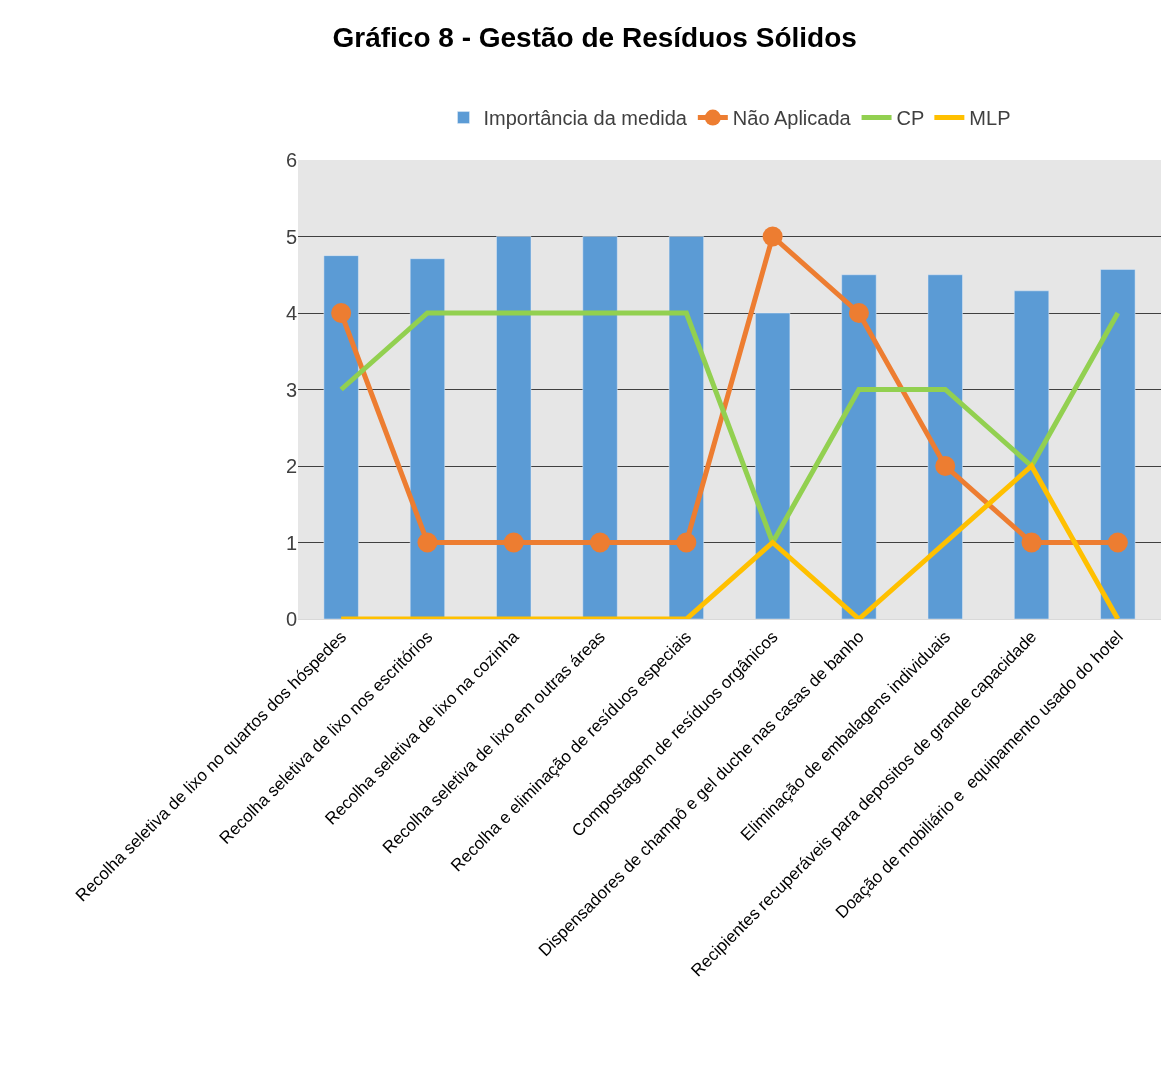  What do you see at coordinates (291, 619) in the screenshot?
I see `y-tick-label: 0` at bounding box center [291, 619].